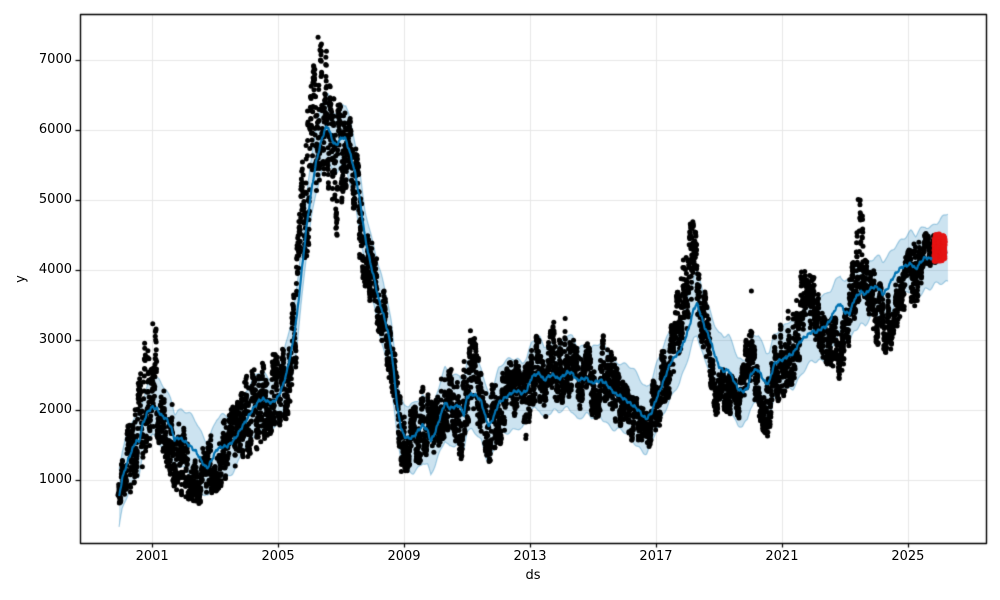  Describe the element at coordinates (533, 575) in the screenshot. I see `x-axis-label: ds` at that location.